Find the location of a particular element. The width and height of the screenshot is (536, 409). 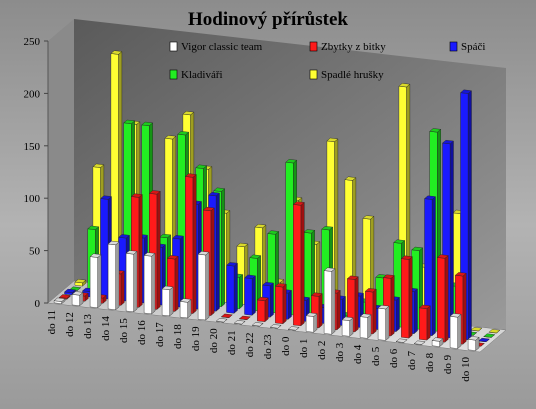

side-wall is located at coordinates (61, 161).